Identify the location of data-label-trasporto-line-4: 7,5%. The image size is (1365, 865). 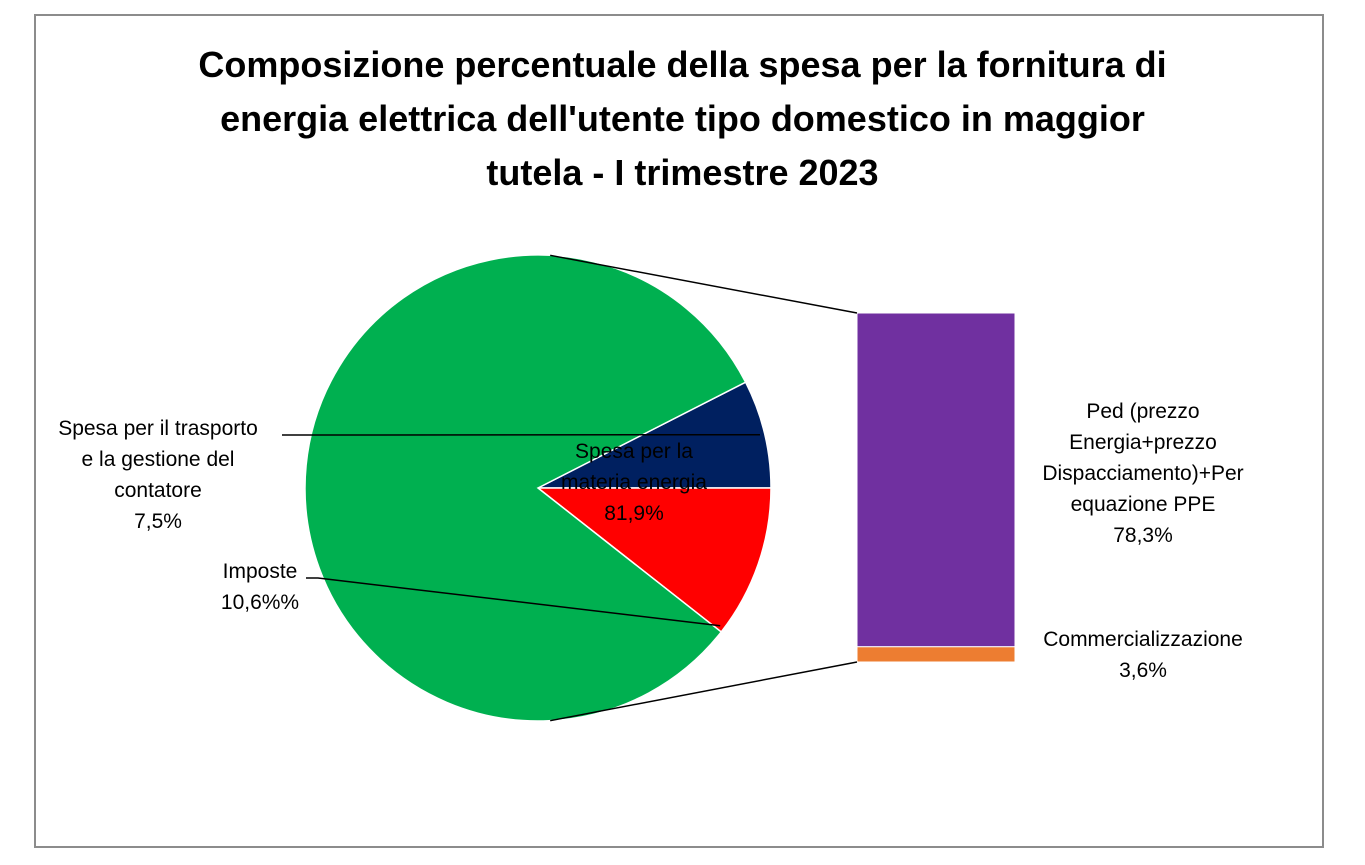
(158, 521).